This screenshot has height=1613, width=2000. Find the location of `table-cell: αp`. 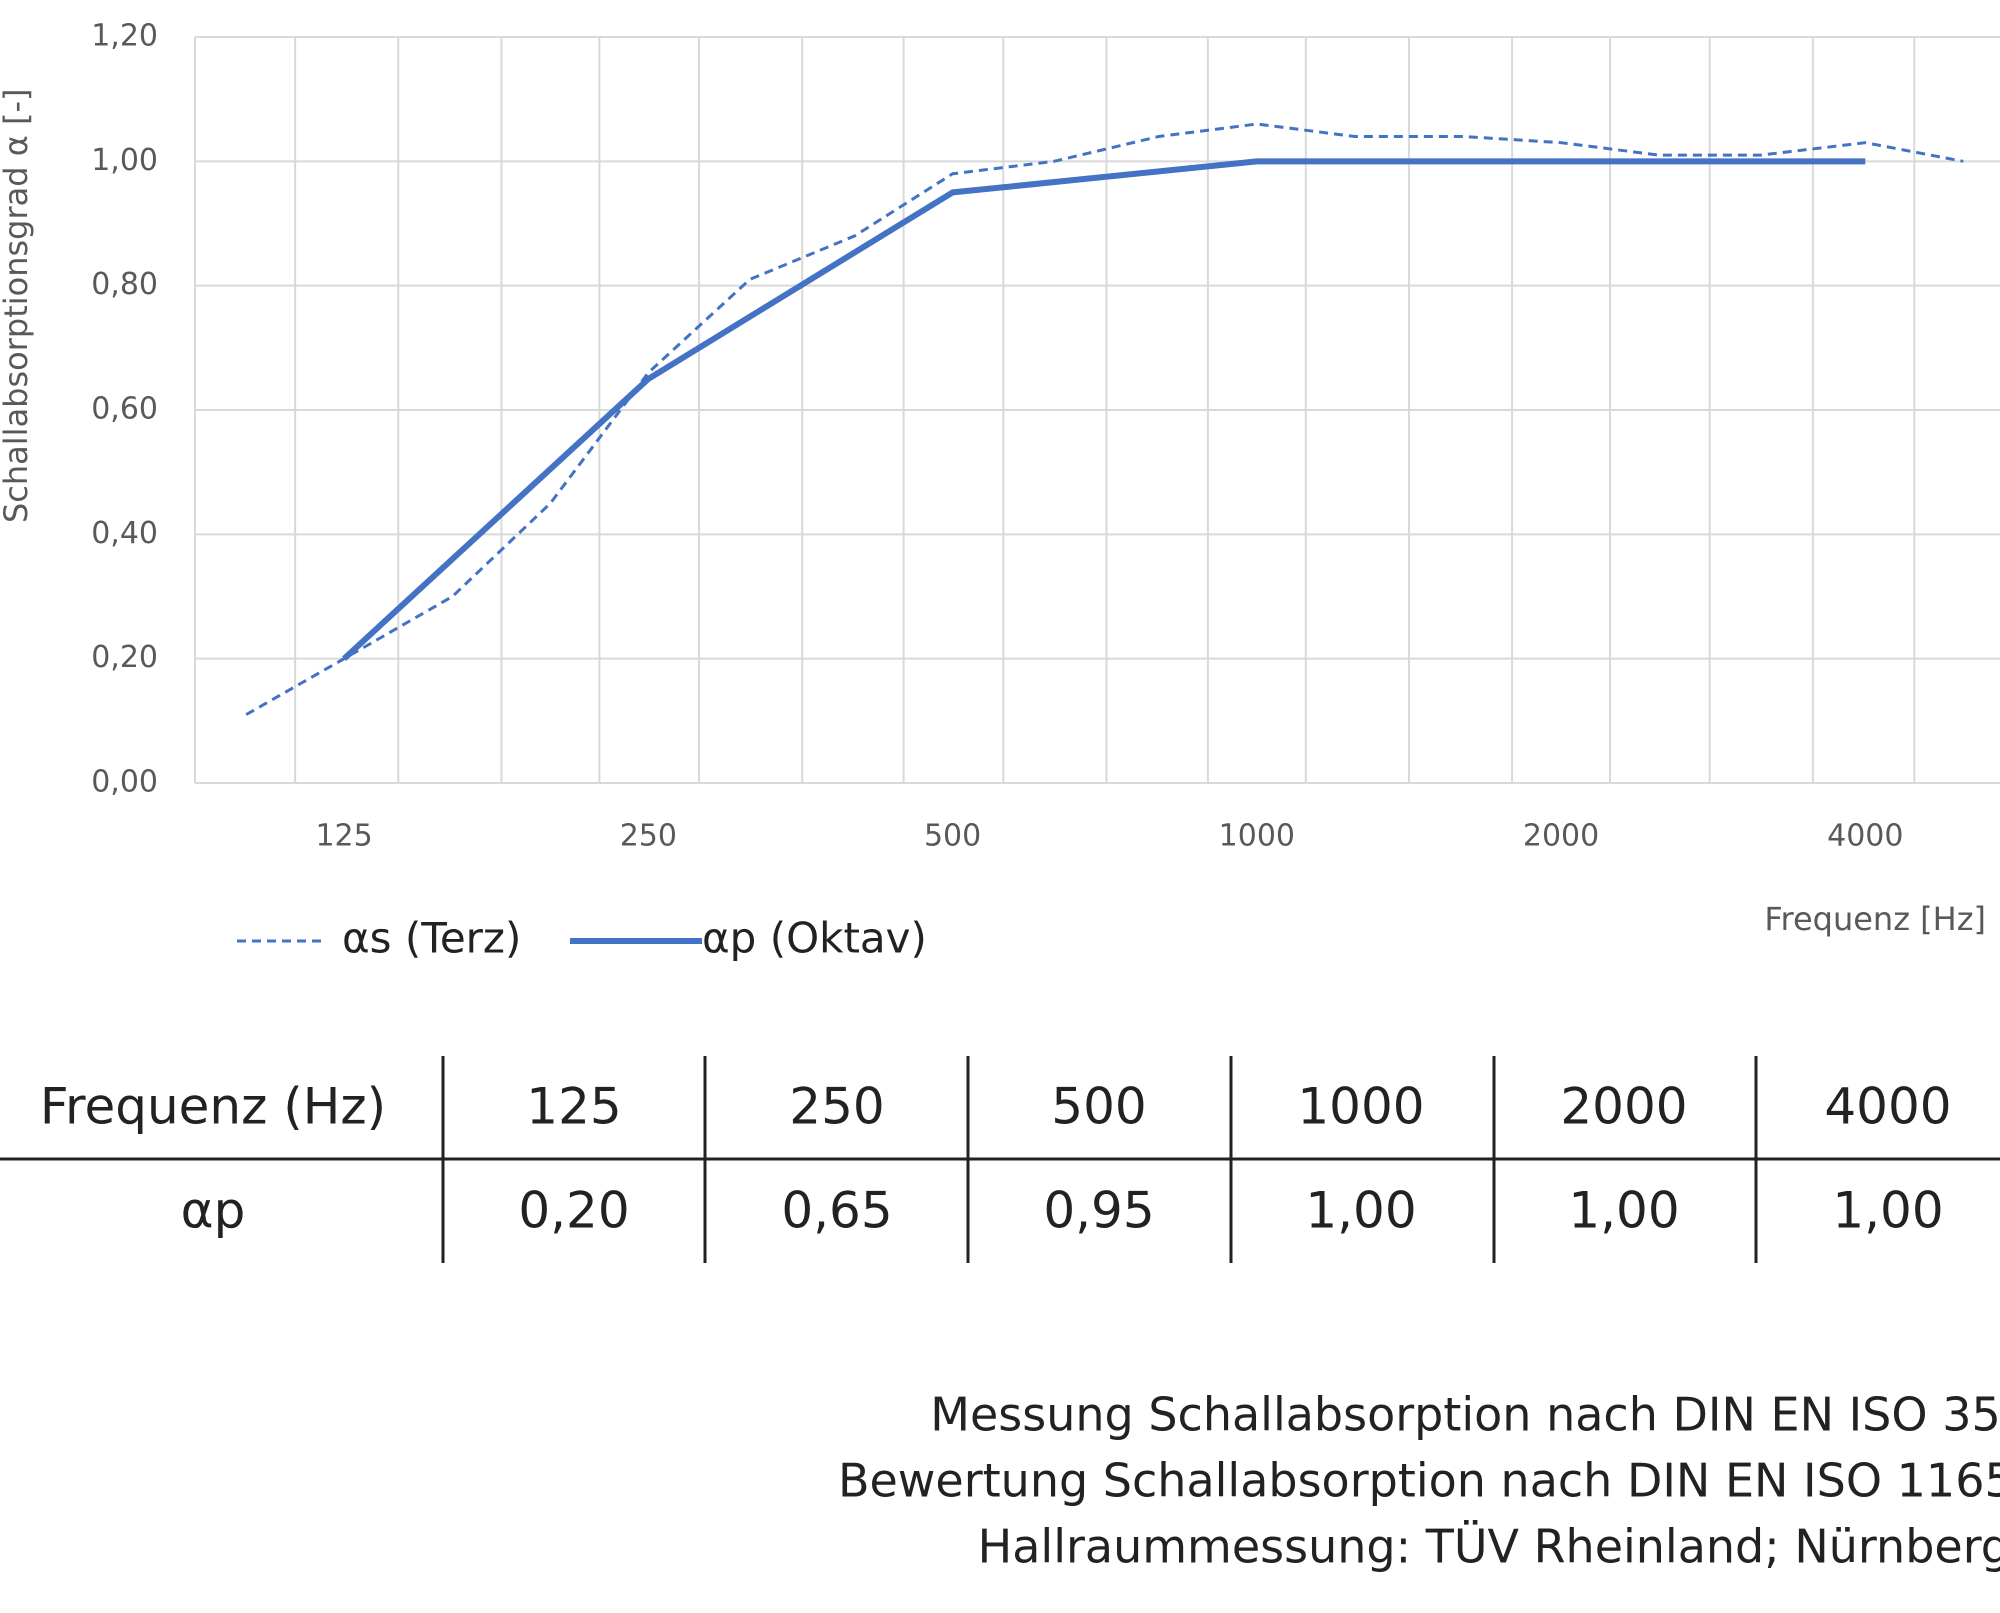

table-cell: αp is located at coordinates (213, 1211).